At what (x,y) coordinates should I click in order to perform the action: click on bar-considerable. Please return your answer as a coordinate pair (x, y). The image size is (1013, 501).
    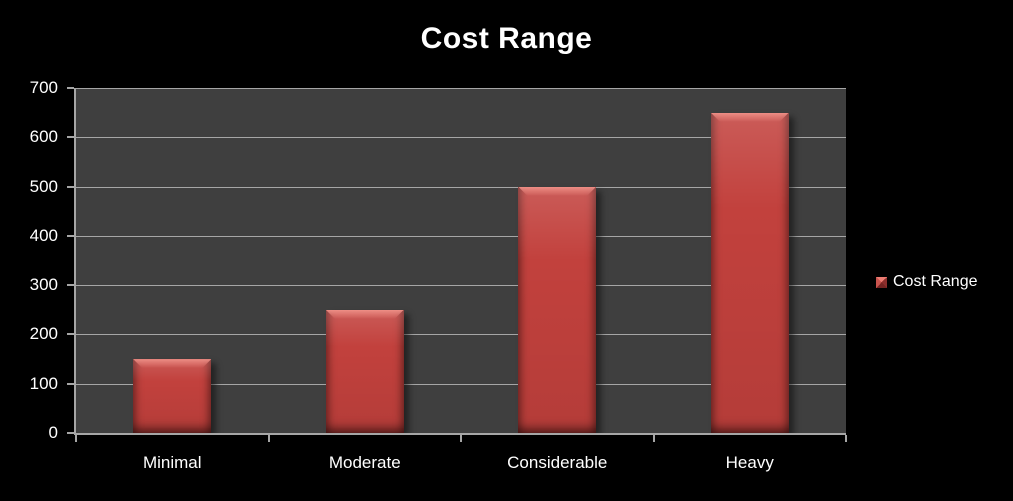
    Looking at the image, I should click on (557, 310).